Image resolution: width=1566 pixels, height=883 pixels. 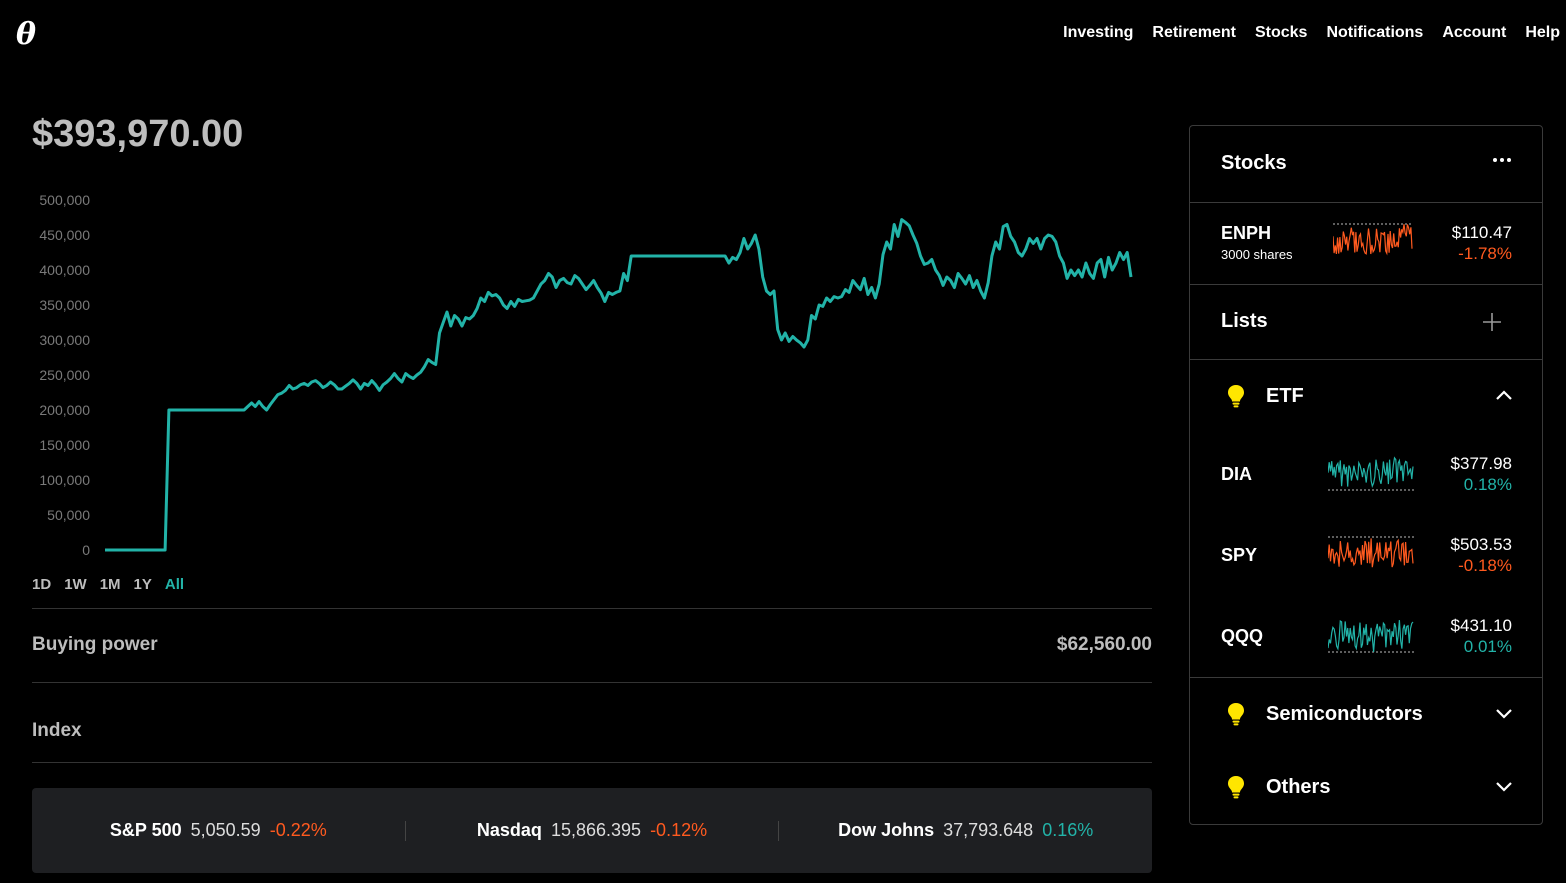 I want to click on index-name: S&P 500, so click(x=145, y=830).